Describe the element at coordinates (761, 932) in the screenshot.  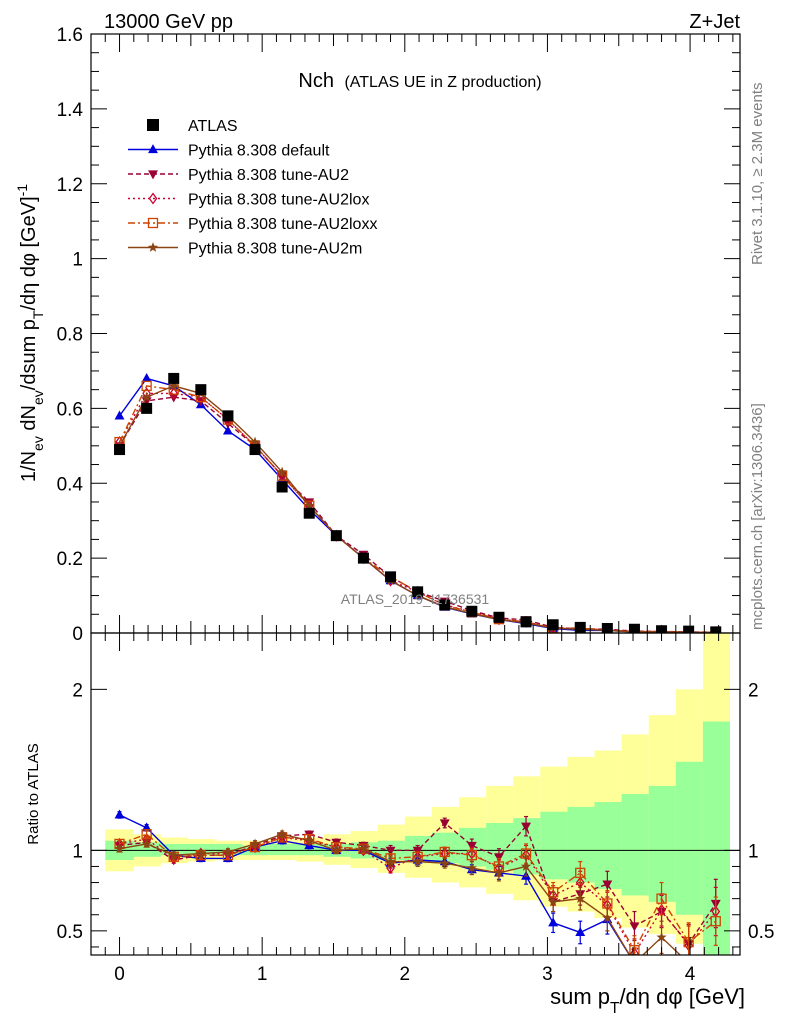
I see `ratio-y-tick-label-right: 0.5` at that location.